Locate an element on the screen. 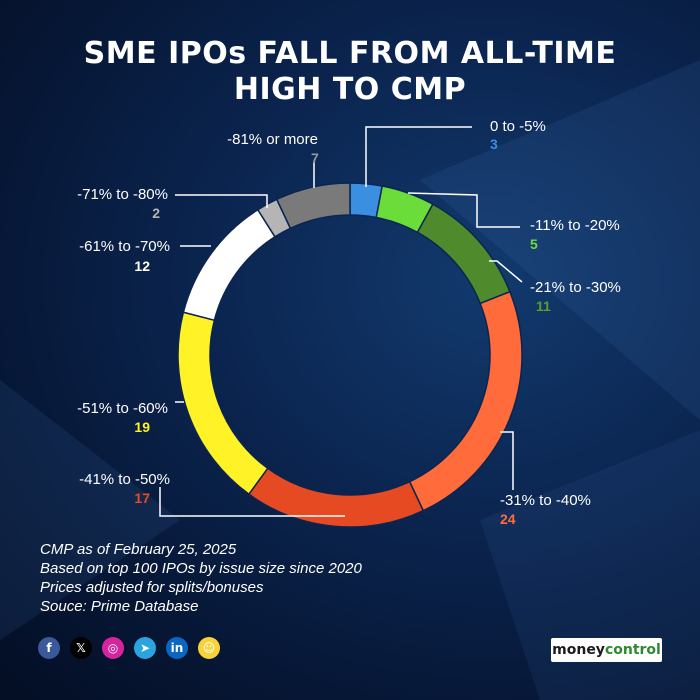 The image size is (700, 700). slice-label-5: -51% to -60% is located at coordinates (122, 408).